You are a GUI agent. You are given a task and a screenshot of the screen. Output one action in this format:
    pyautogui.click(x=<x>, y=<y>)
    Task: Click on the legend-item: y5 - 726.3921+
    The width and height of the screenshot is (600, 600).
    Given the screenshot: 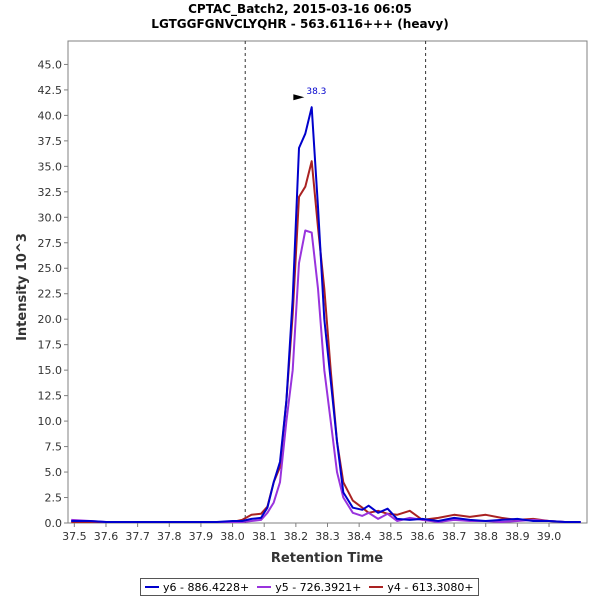 What is the action you would take?
    pyautogui.click(x=309, y=587)
    